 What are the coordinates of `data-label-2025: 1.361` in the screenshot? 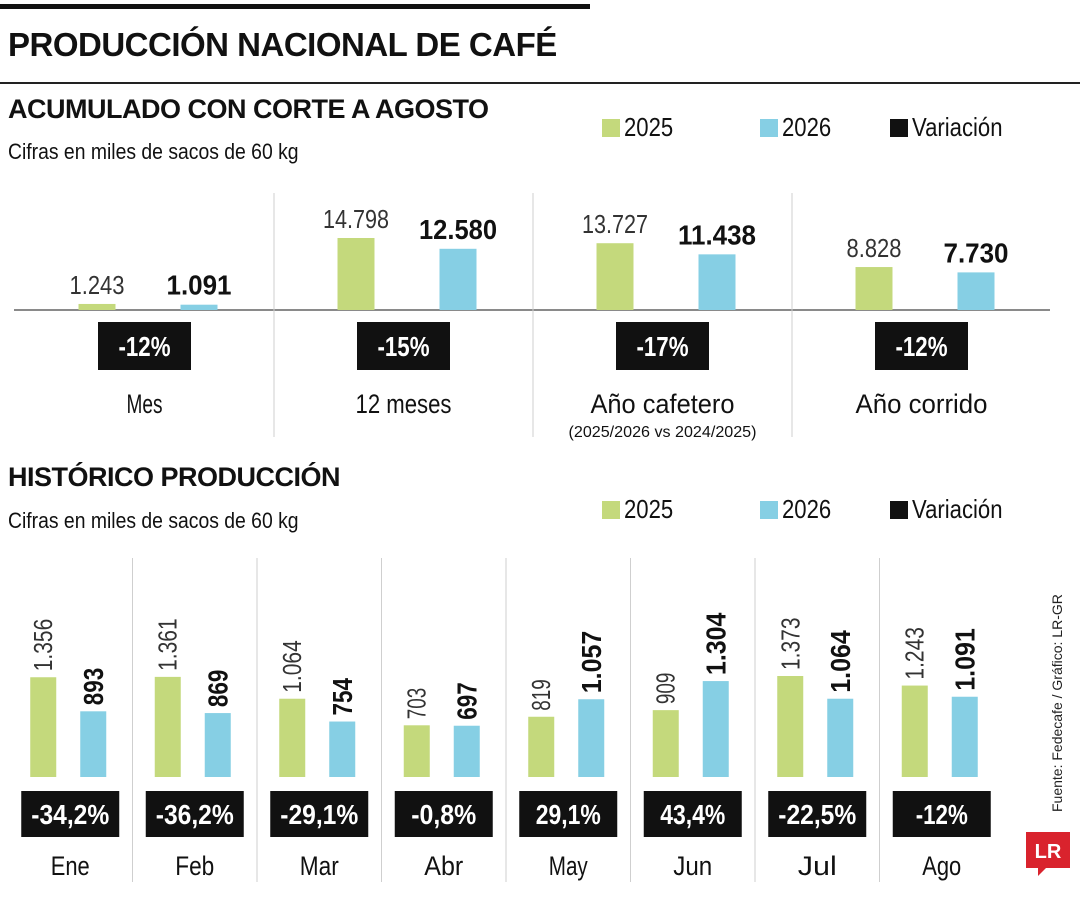 It's located at (168, 644).